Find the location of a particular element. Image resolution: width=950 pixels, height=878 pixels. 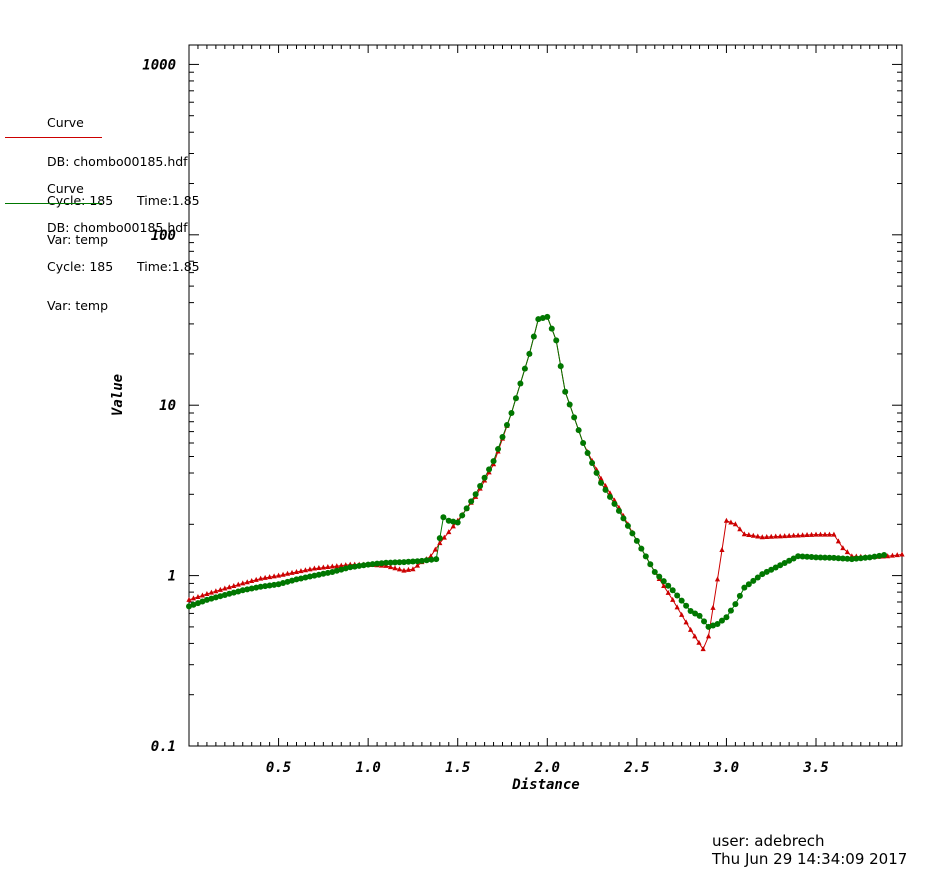

x-tick-label: 2.5 is located at coordinates (636, 768).